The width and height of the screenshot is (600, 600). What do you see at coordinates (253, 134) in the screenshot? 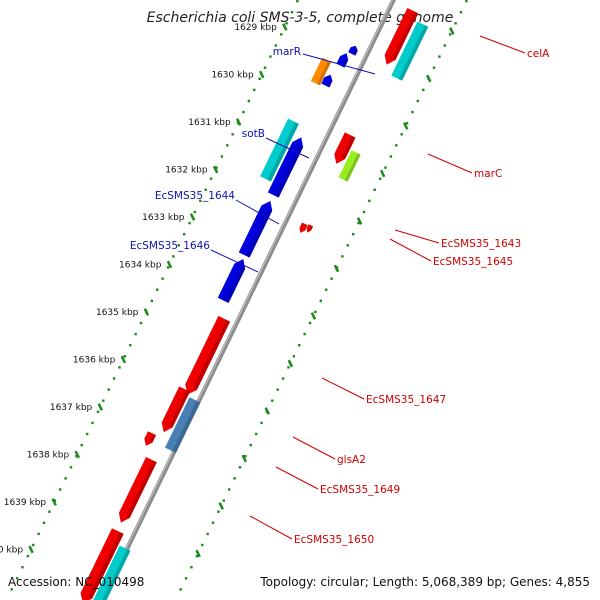
I see `svg-text: sotB` at bounding box center [253, 134].